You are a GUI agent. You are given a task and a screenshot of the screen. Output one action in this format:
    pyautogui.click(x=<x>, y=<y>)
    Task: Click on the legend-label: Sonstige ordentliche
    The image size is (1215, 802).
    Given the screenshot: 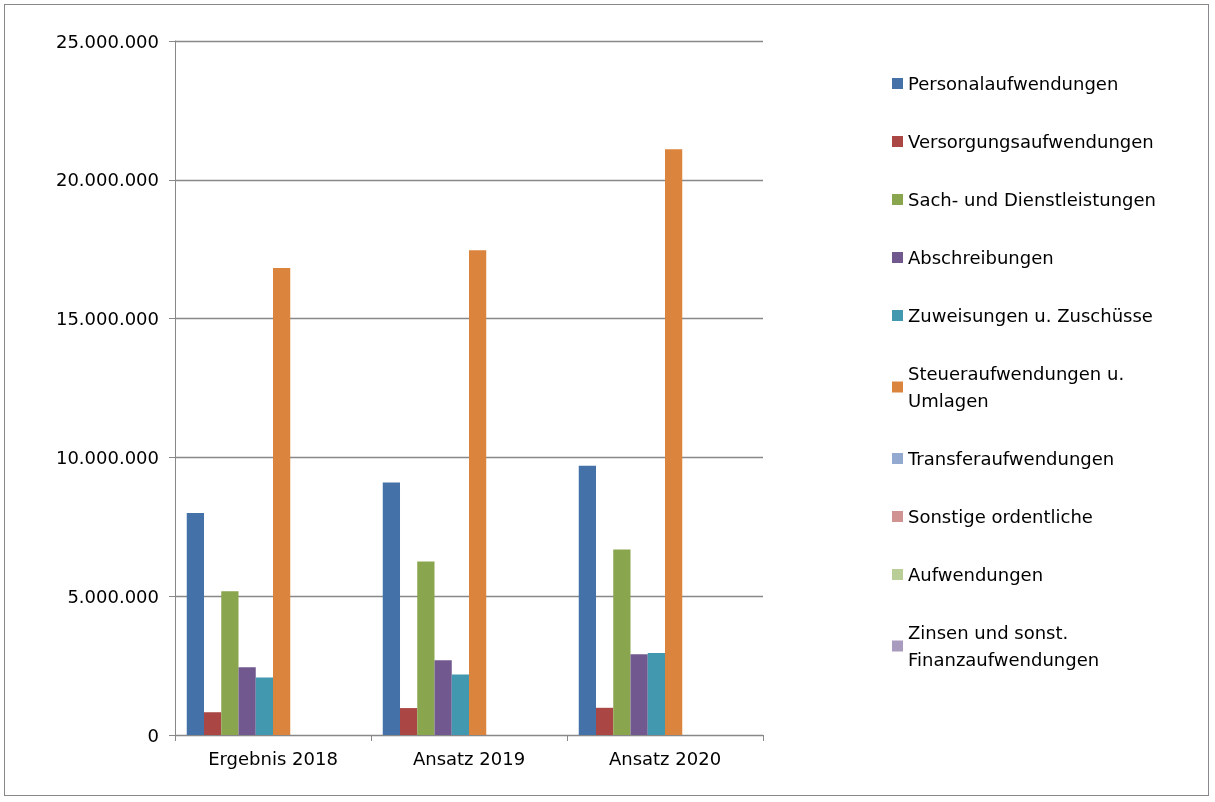 What is the action you would take?
    pyautogui.click(x=1000, y=516)
    